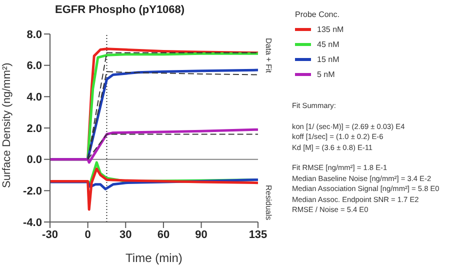 The image size is (475, 272). I want to click on y-axis-title: Surface Density (ng/mm²), so click(6, 125).